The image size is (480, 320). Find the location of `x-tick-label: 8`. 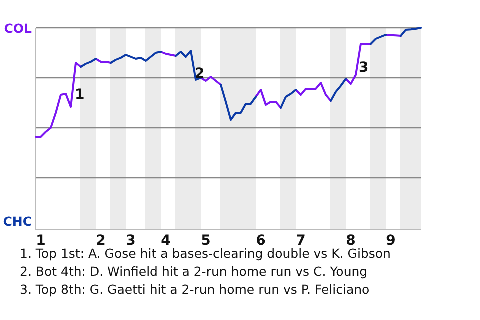

x-tick-label: 8 is located at coordinates (351, 241).